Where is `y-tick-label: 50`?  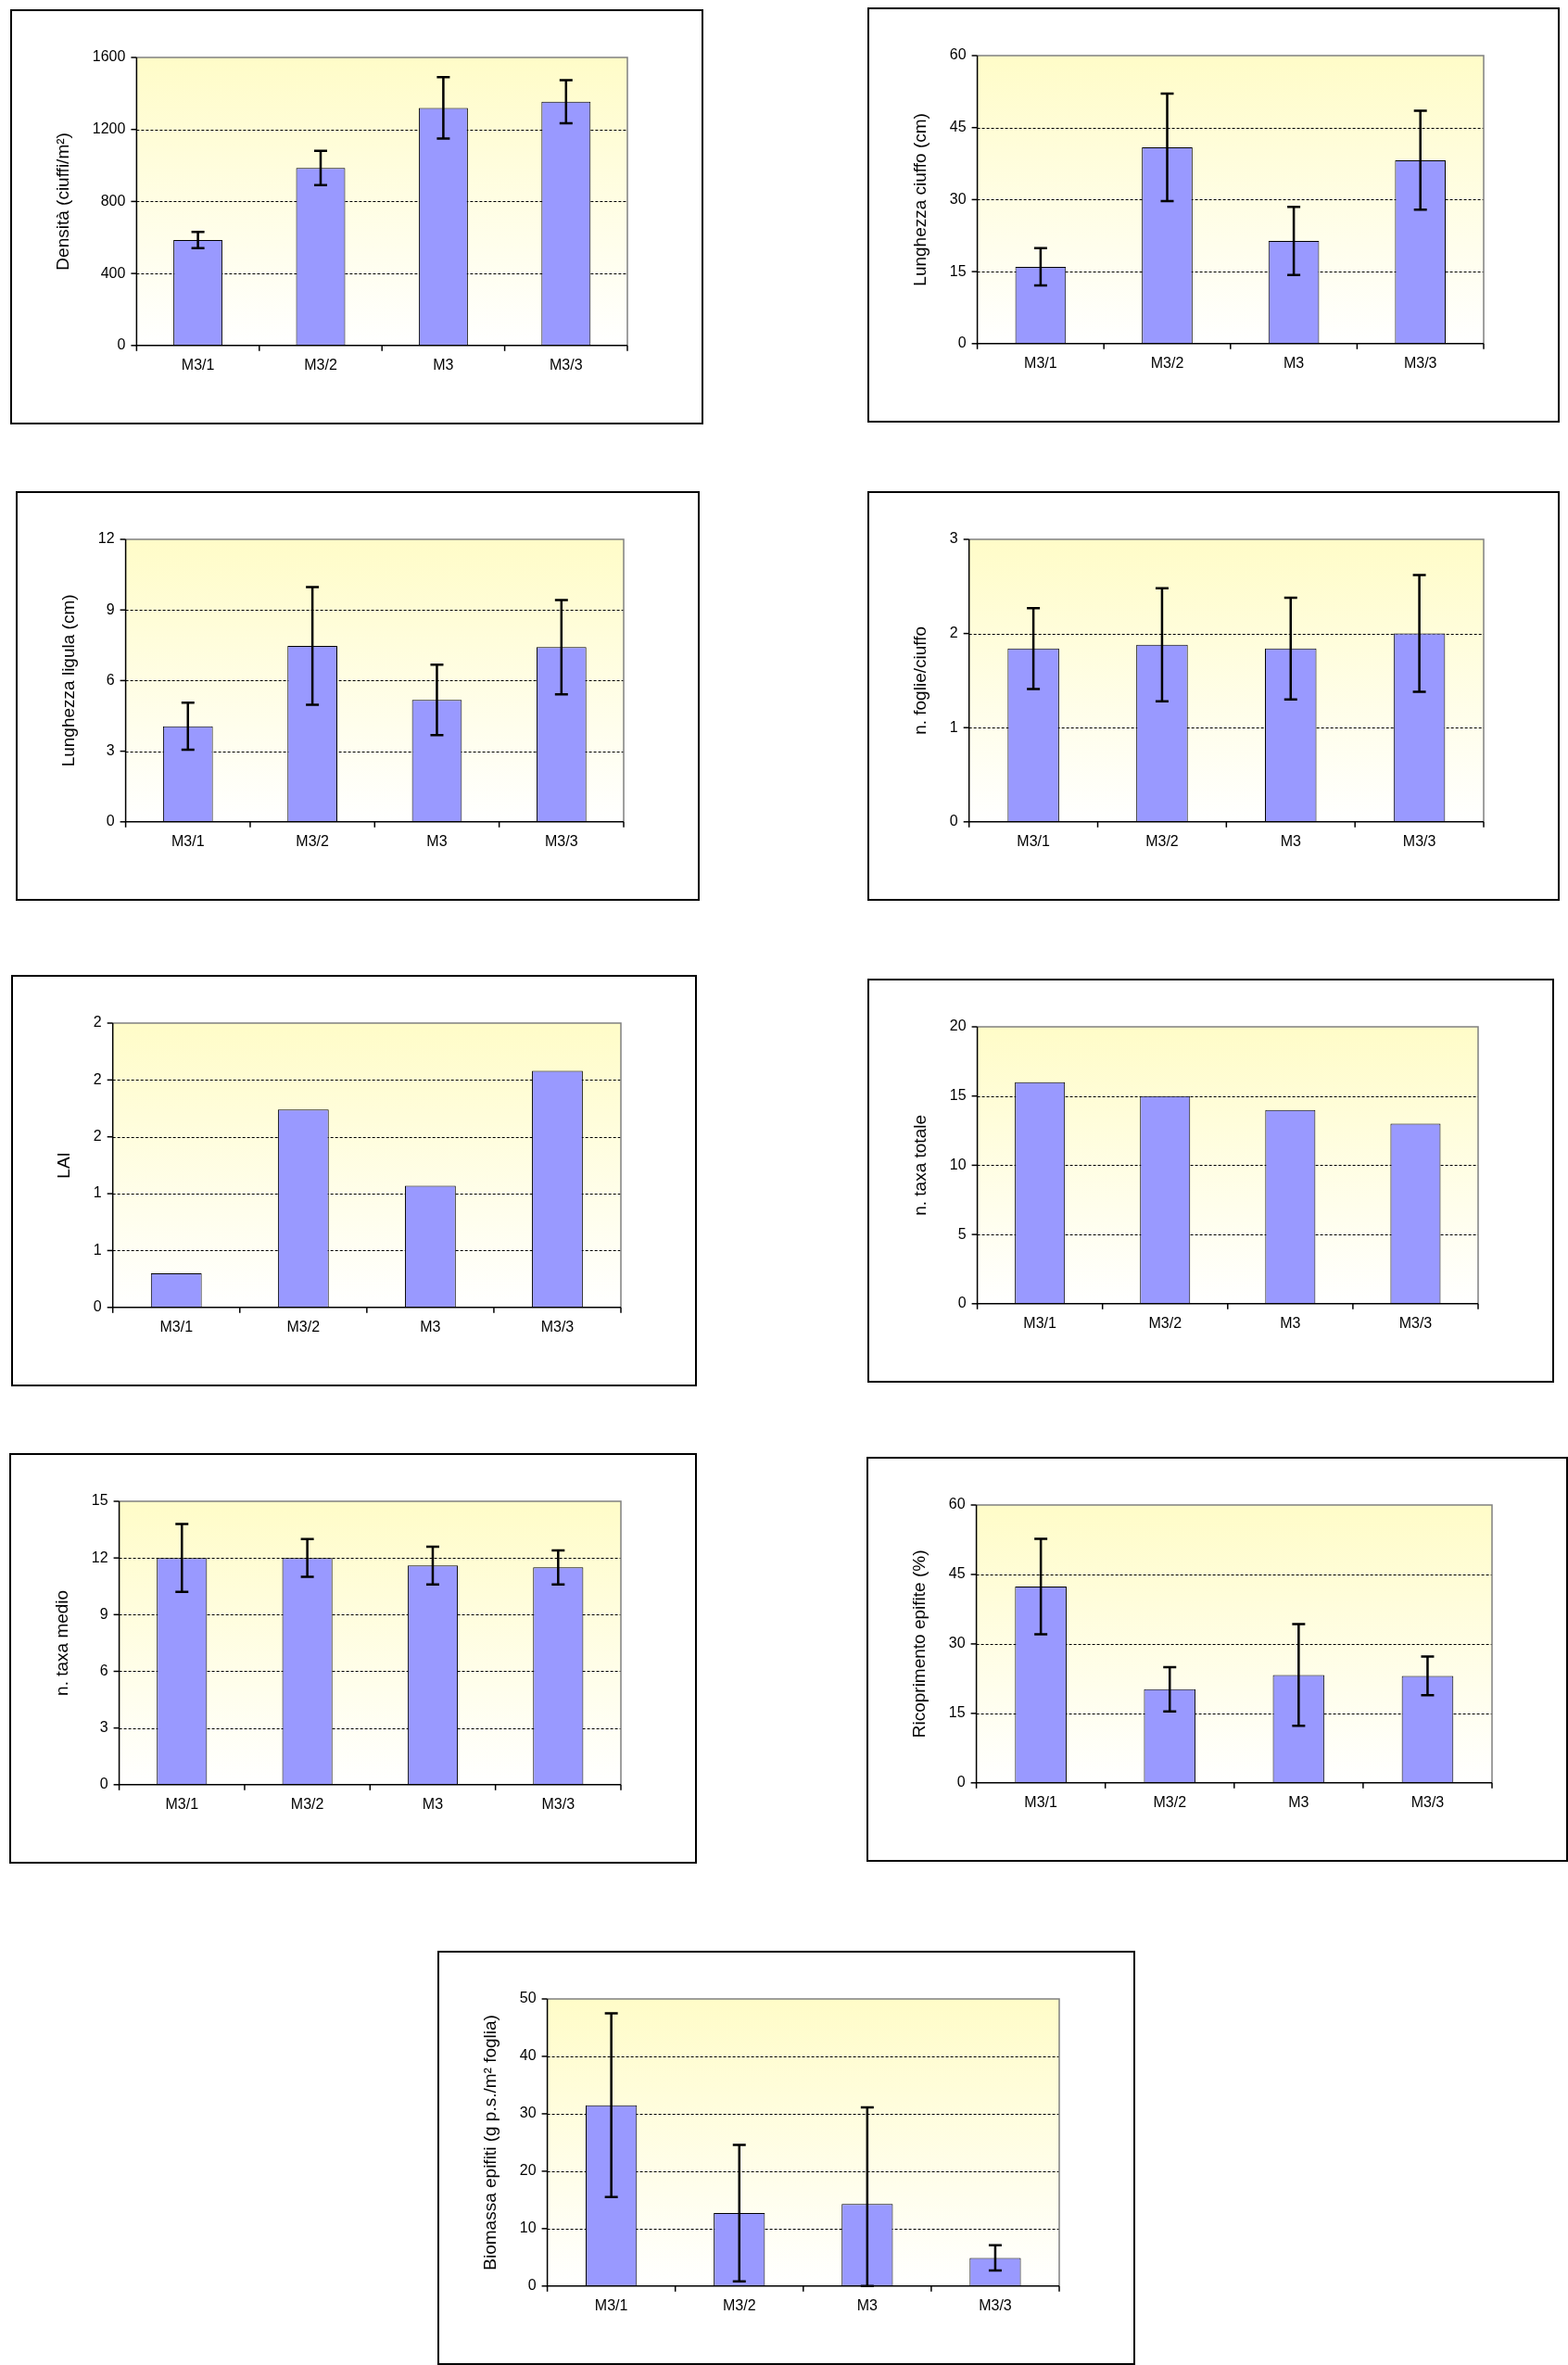 y-tick-label: 50 is located at coordinates (528, 1998).